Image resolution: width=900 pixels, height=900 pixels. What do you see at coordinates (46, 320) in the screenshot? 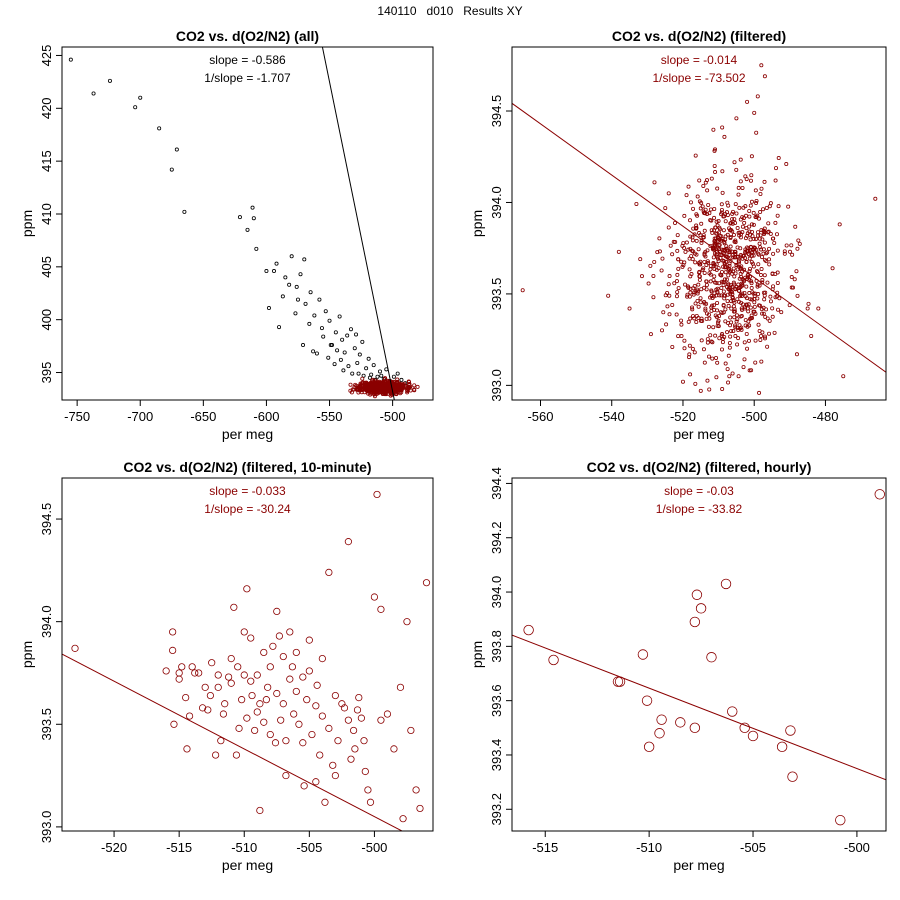
I see `y-tick-label: 400` at bounding box center [46, 320].